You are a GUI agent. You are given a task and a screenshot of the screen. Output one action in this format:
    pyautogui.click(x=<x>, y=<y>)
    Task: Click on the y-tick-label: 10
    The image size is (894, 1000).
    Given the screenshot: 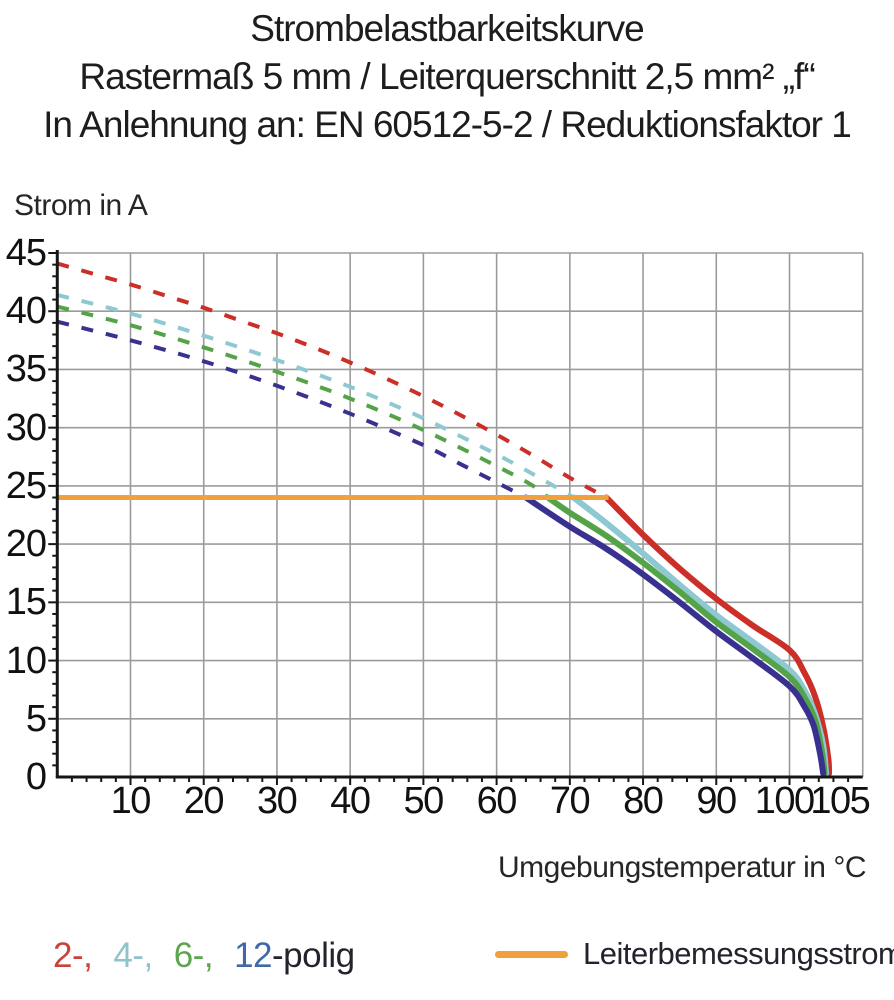 What is the action you would take?
    pyautogui.click(x=26, y=660)
    